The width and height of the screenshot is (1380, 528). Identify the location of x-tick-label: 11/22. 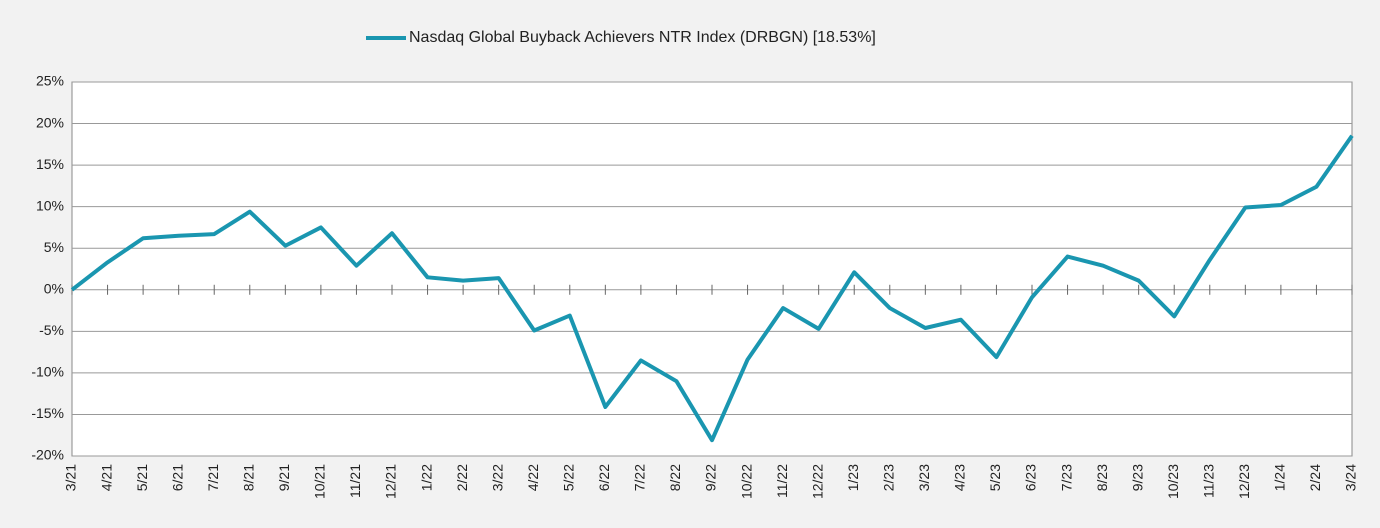
(782, 481).